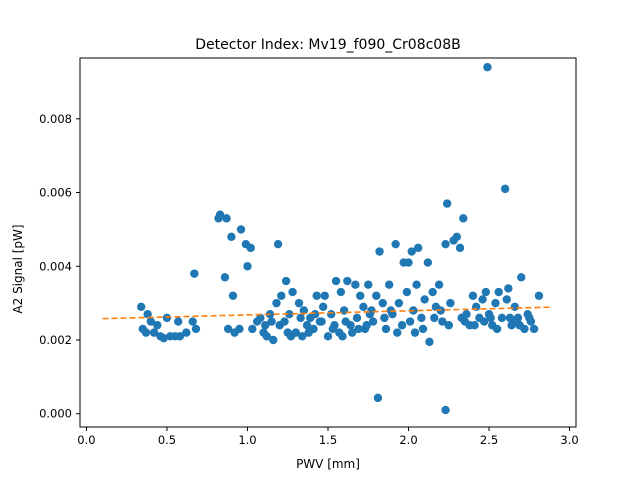  Describe the element at coordinates (327, 45) in the screenshot. I see `chart-title: Detector Index: Mv19_f090_Cr08c08B` at that location.